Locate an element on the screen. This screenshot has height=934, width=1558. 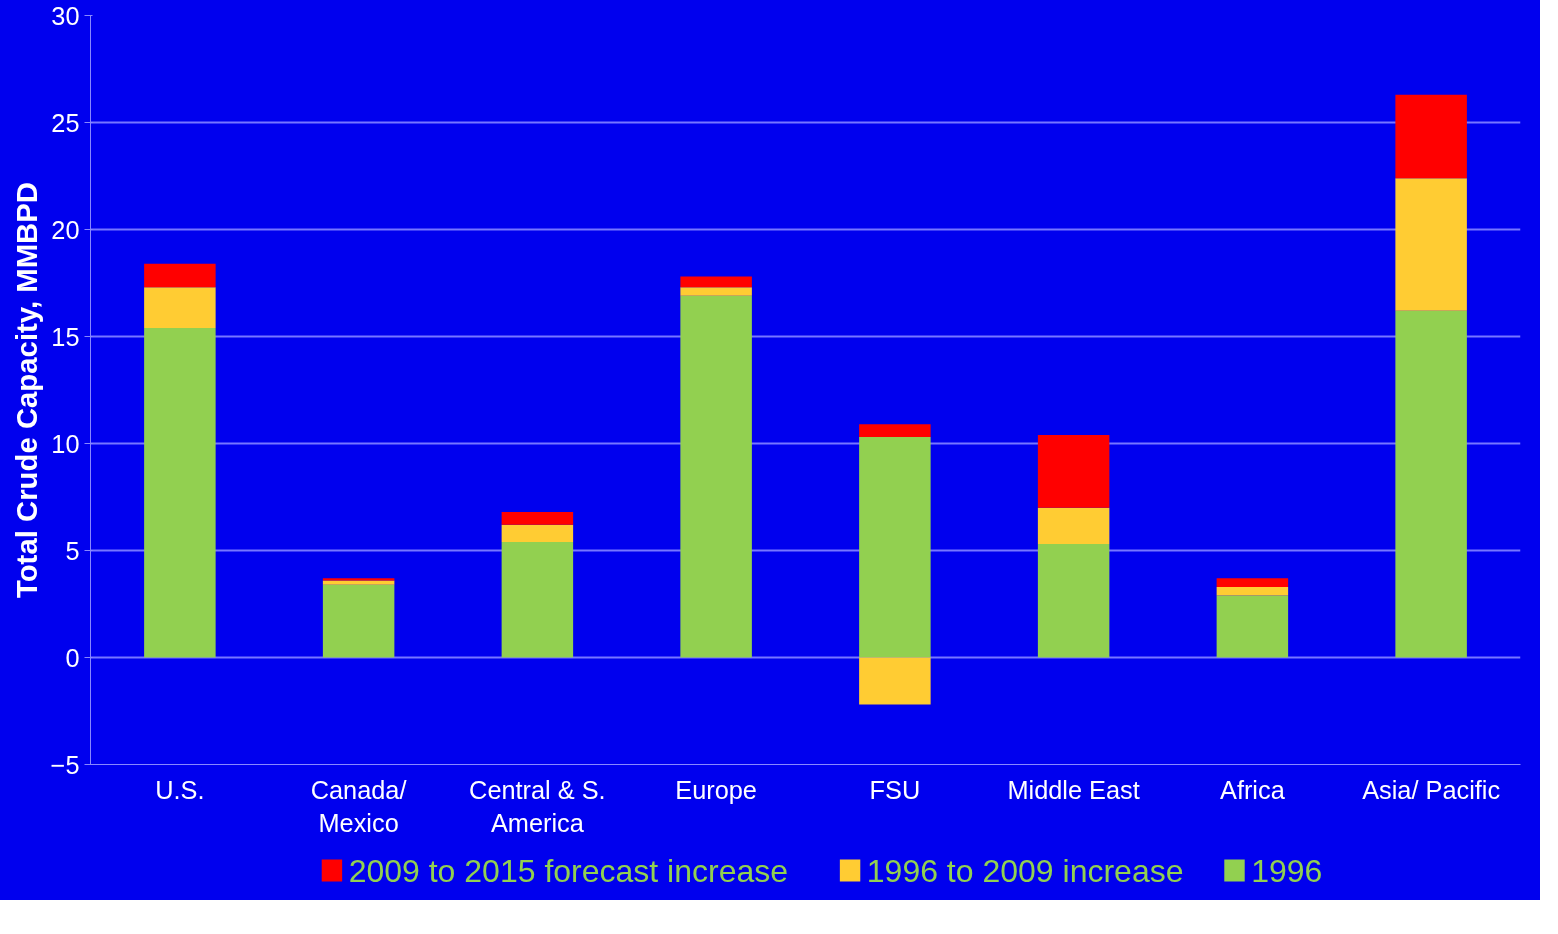
x-tick-label: Canada/ Mexico is located at coordinates (359, 806).